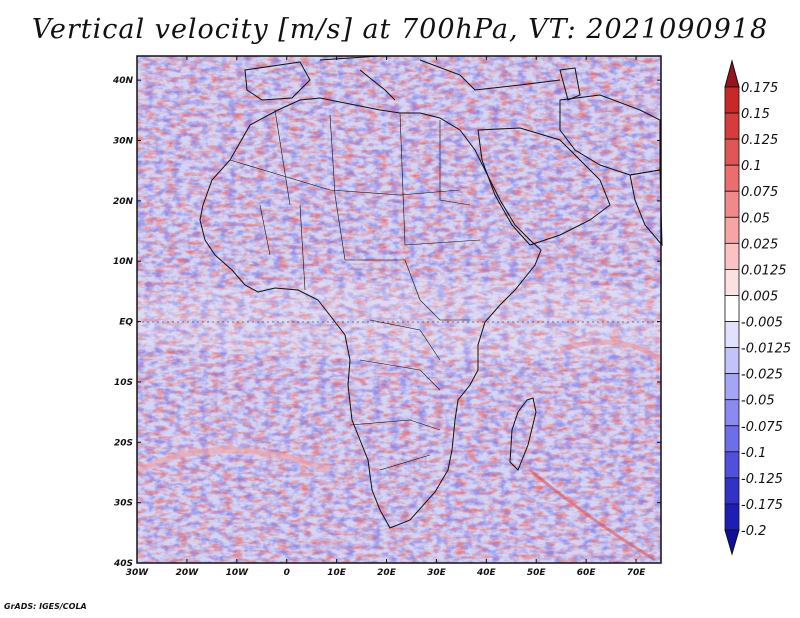 This screenshot has width=800, height=618. Describe the element at coordinates (537, 573) in the screenshot. I see `lon-label: 50E` at that location.